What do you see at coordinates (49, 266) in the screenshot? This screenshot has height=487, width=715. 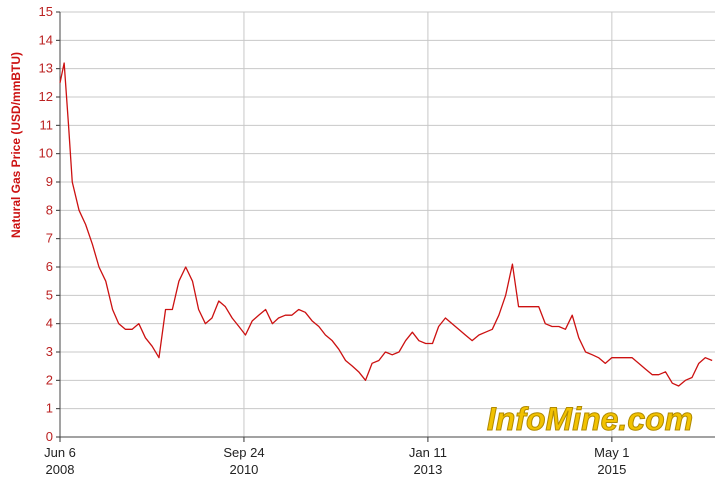 I see `y-tick-label: 6` at bounding box center [49, 266].